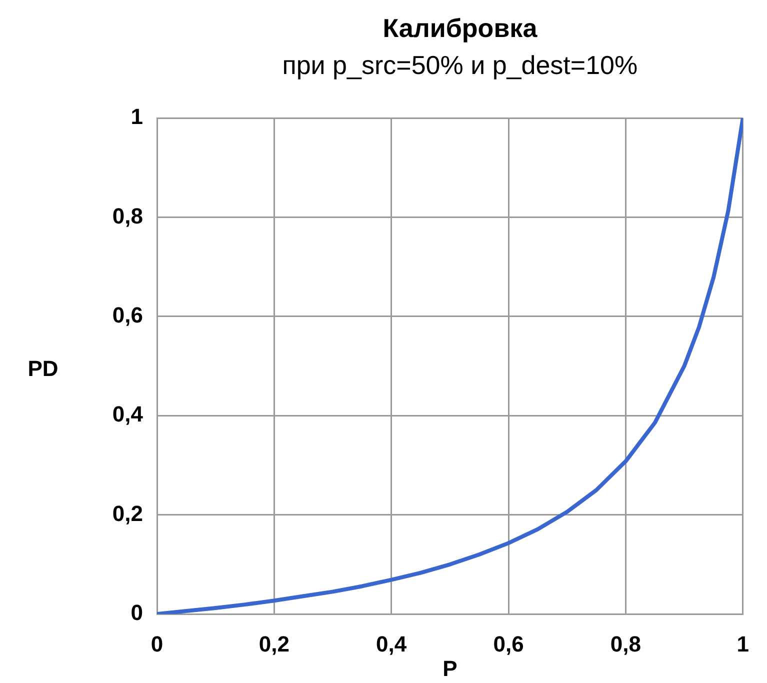  Describe the element at coordinates (508, 643) in the screenshot. I see `x-tick-label: 0,6` at that location.